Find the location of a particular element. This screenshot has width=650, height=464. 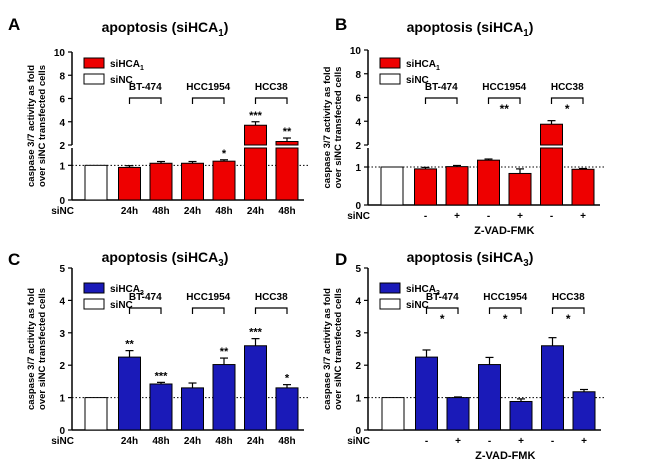

panel-letter: B is located at coordinates (341, 24).